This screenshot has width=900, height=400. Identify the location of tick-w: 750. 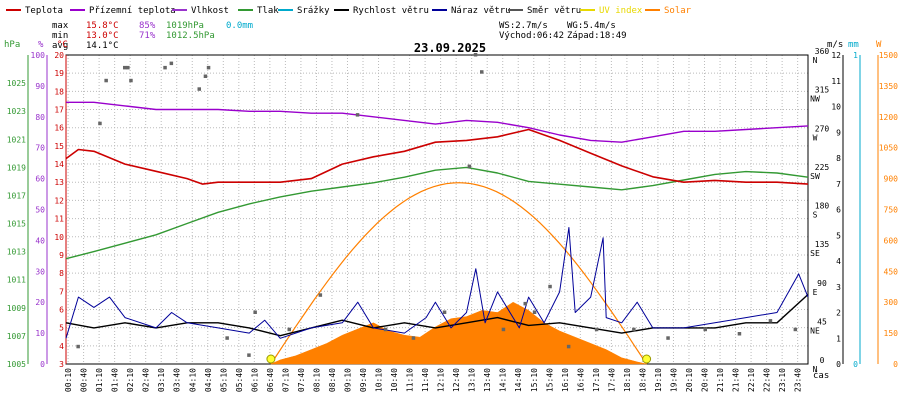
(891, 210).